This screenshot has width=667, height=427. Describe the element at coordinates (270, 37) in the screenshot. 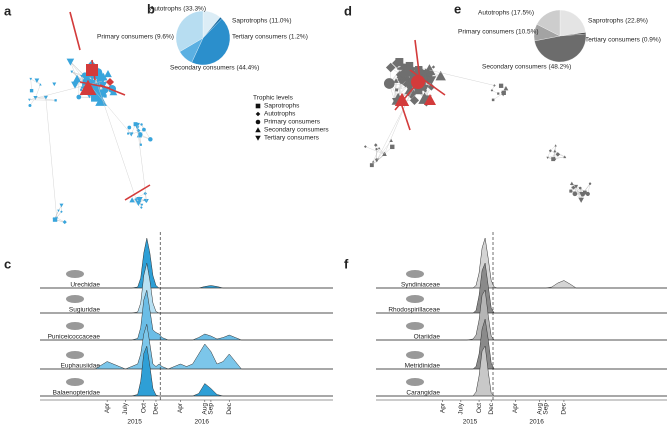

I see `pie-label: Tertiary consumers (1.2%)` at that location.